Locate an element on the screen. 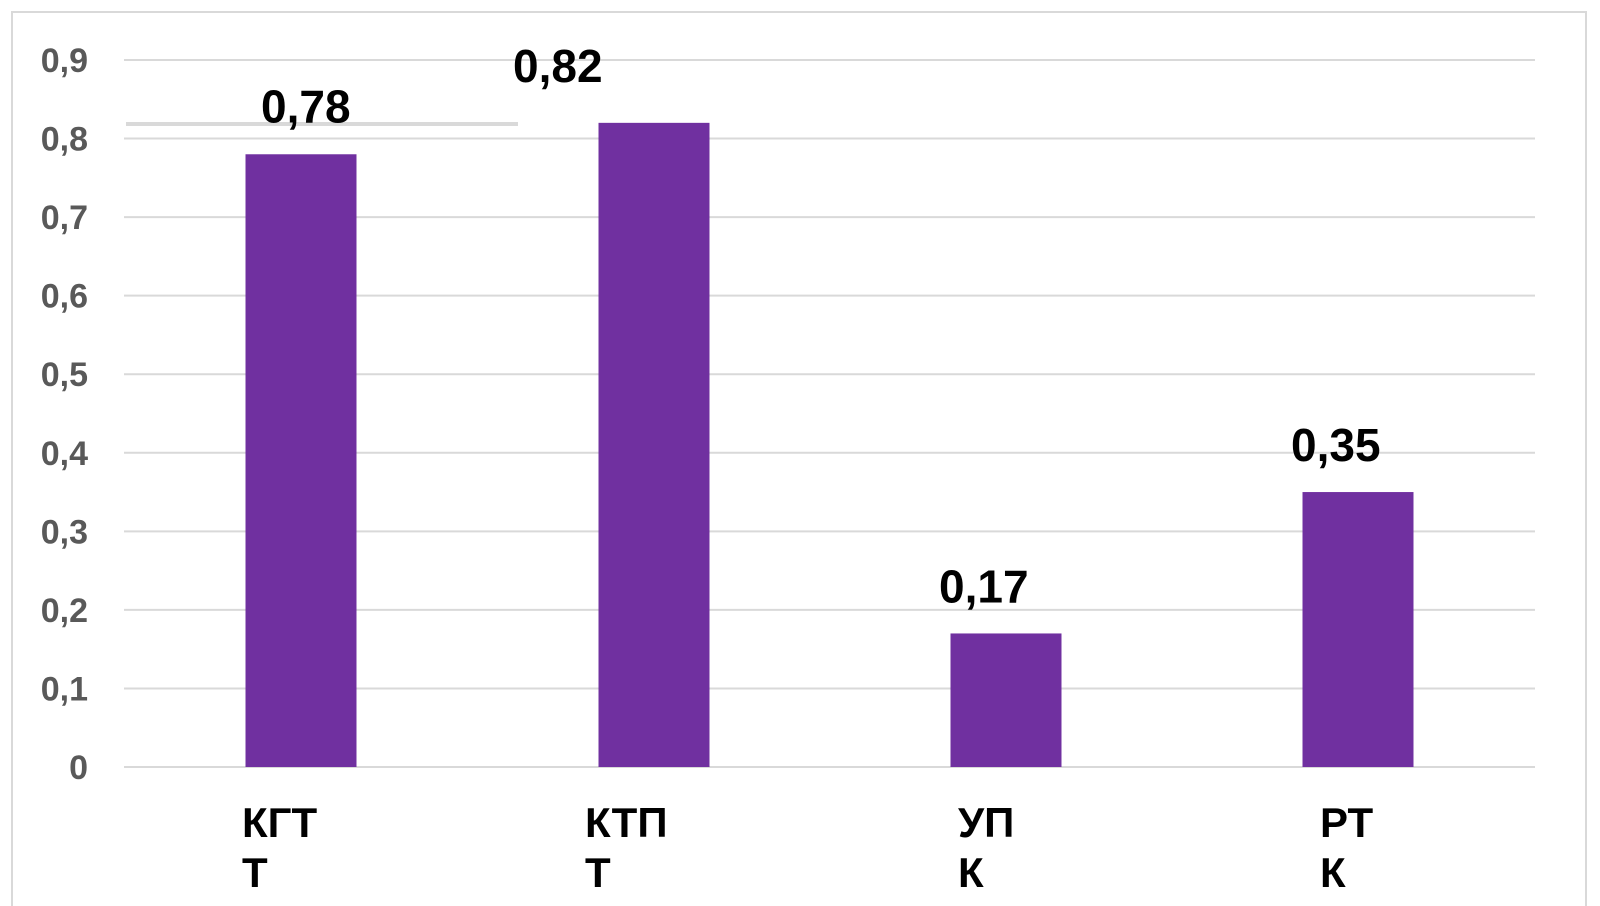  y-tick-label: 0 is located at coordinates (78, 768).